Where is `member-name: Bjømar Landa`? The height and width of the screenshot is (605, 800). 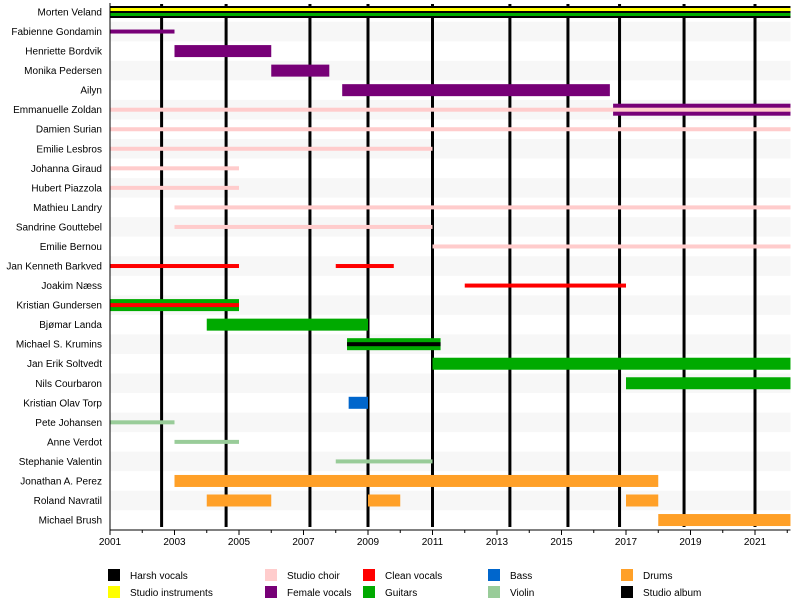
member-name: Bjømar Landa is located at coordinates (70, 325).